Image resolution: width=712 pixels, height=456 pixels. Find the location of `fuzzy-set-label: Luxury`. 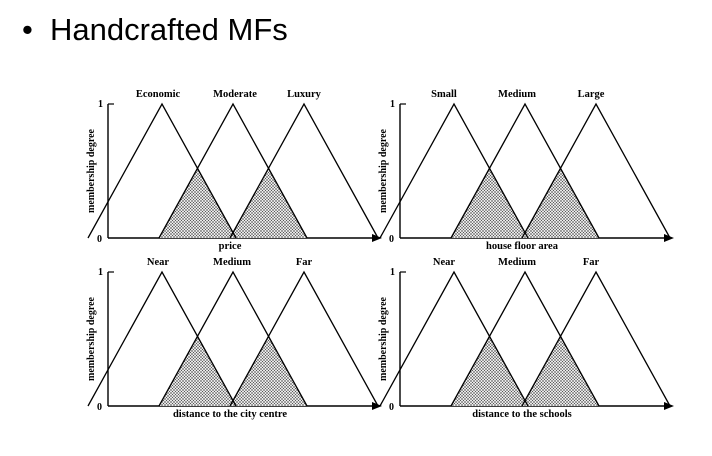

fuzzy-set-label: Luxury is located at coordinates (304, 94).